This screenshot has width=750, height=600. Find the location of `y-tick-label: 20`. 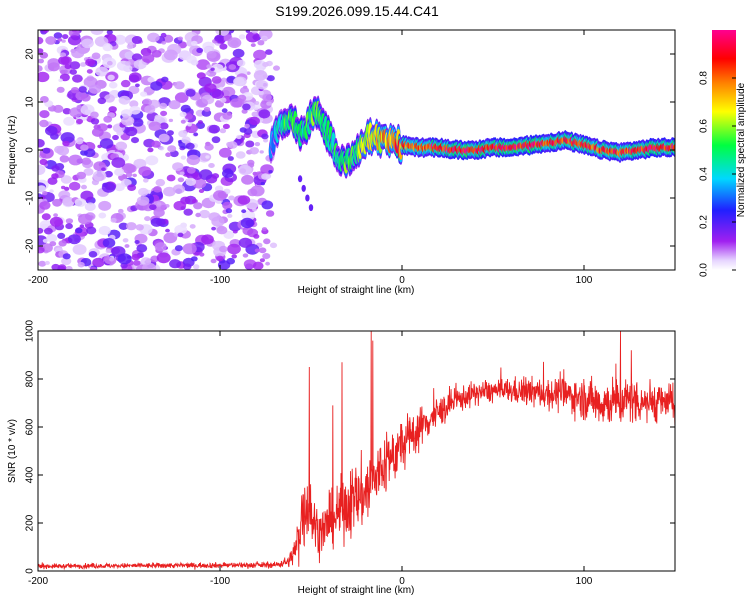

y-tick-label: 20 is located at coordinates (30, 54).